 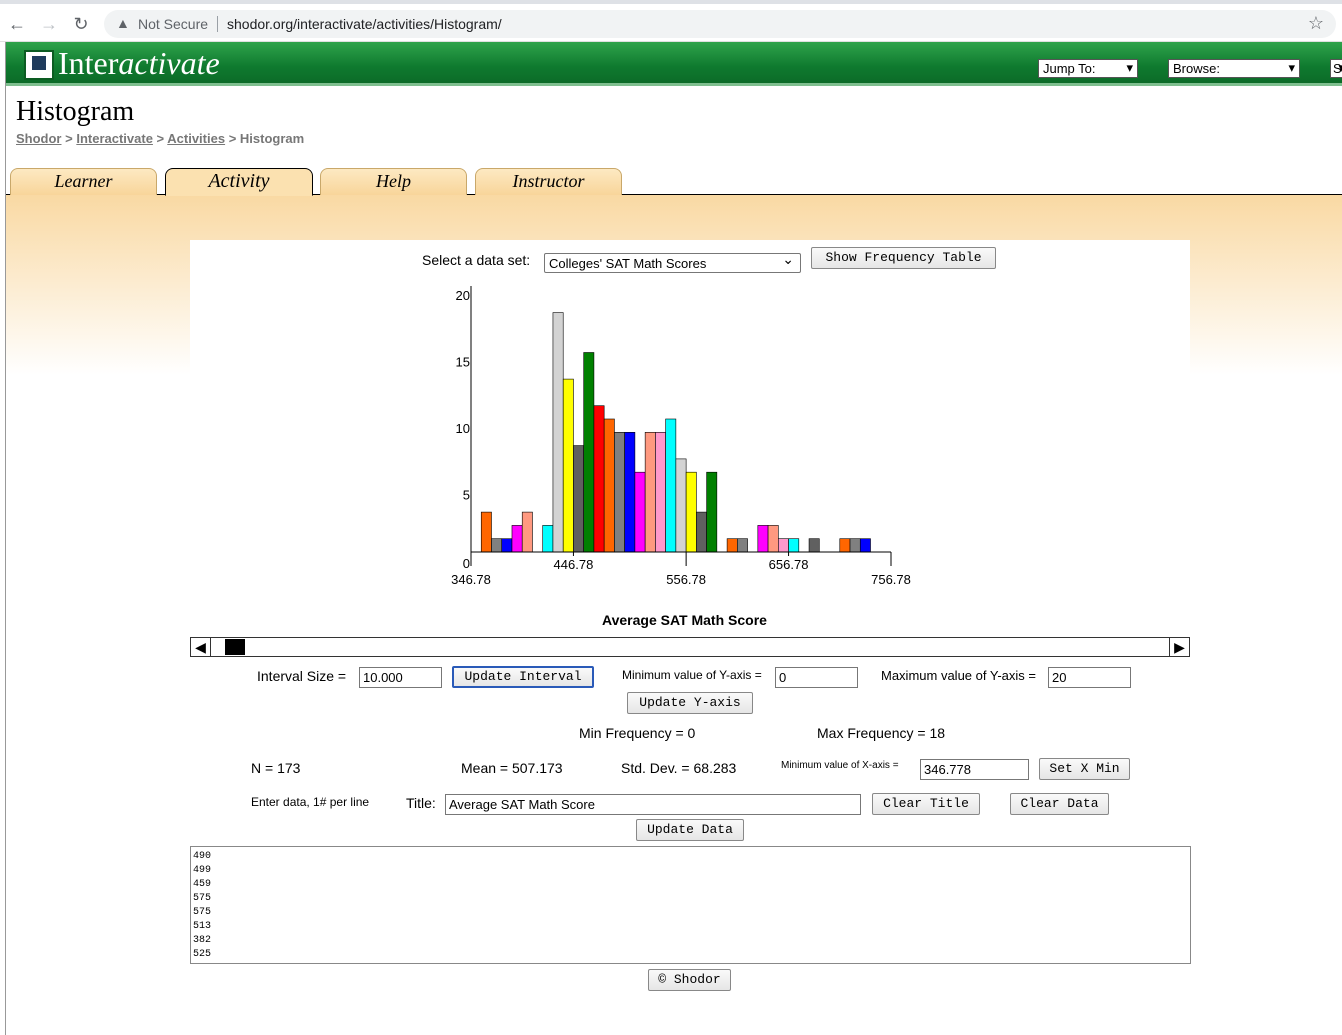 What do you see at coordinates (881, 733) in the screenshot?
I see `max-frequency: Max Frequency = 18` at bounding box center [881, 733].